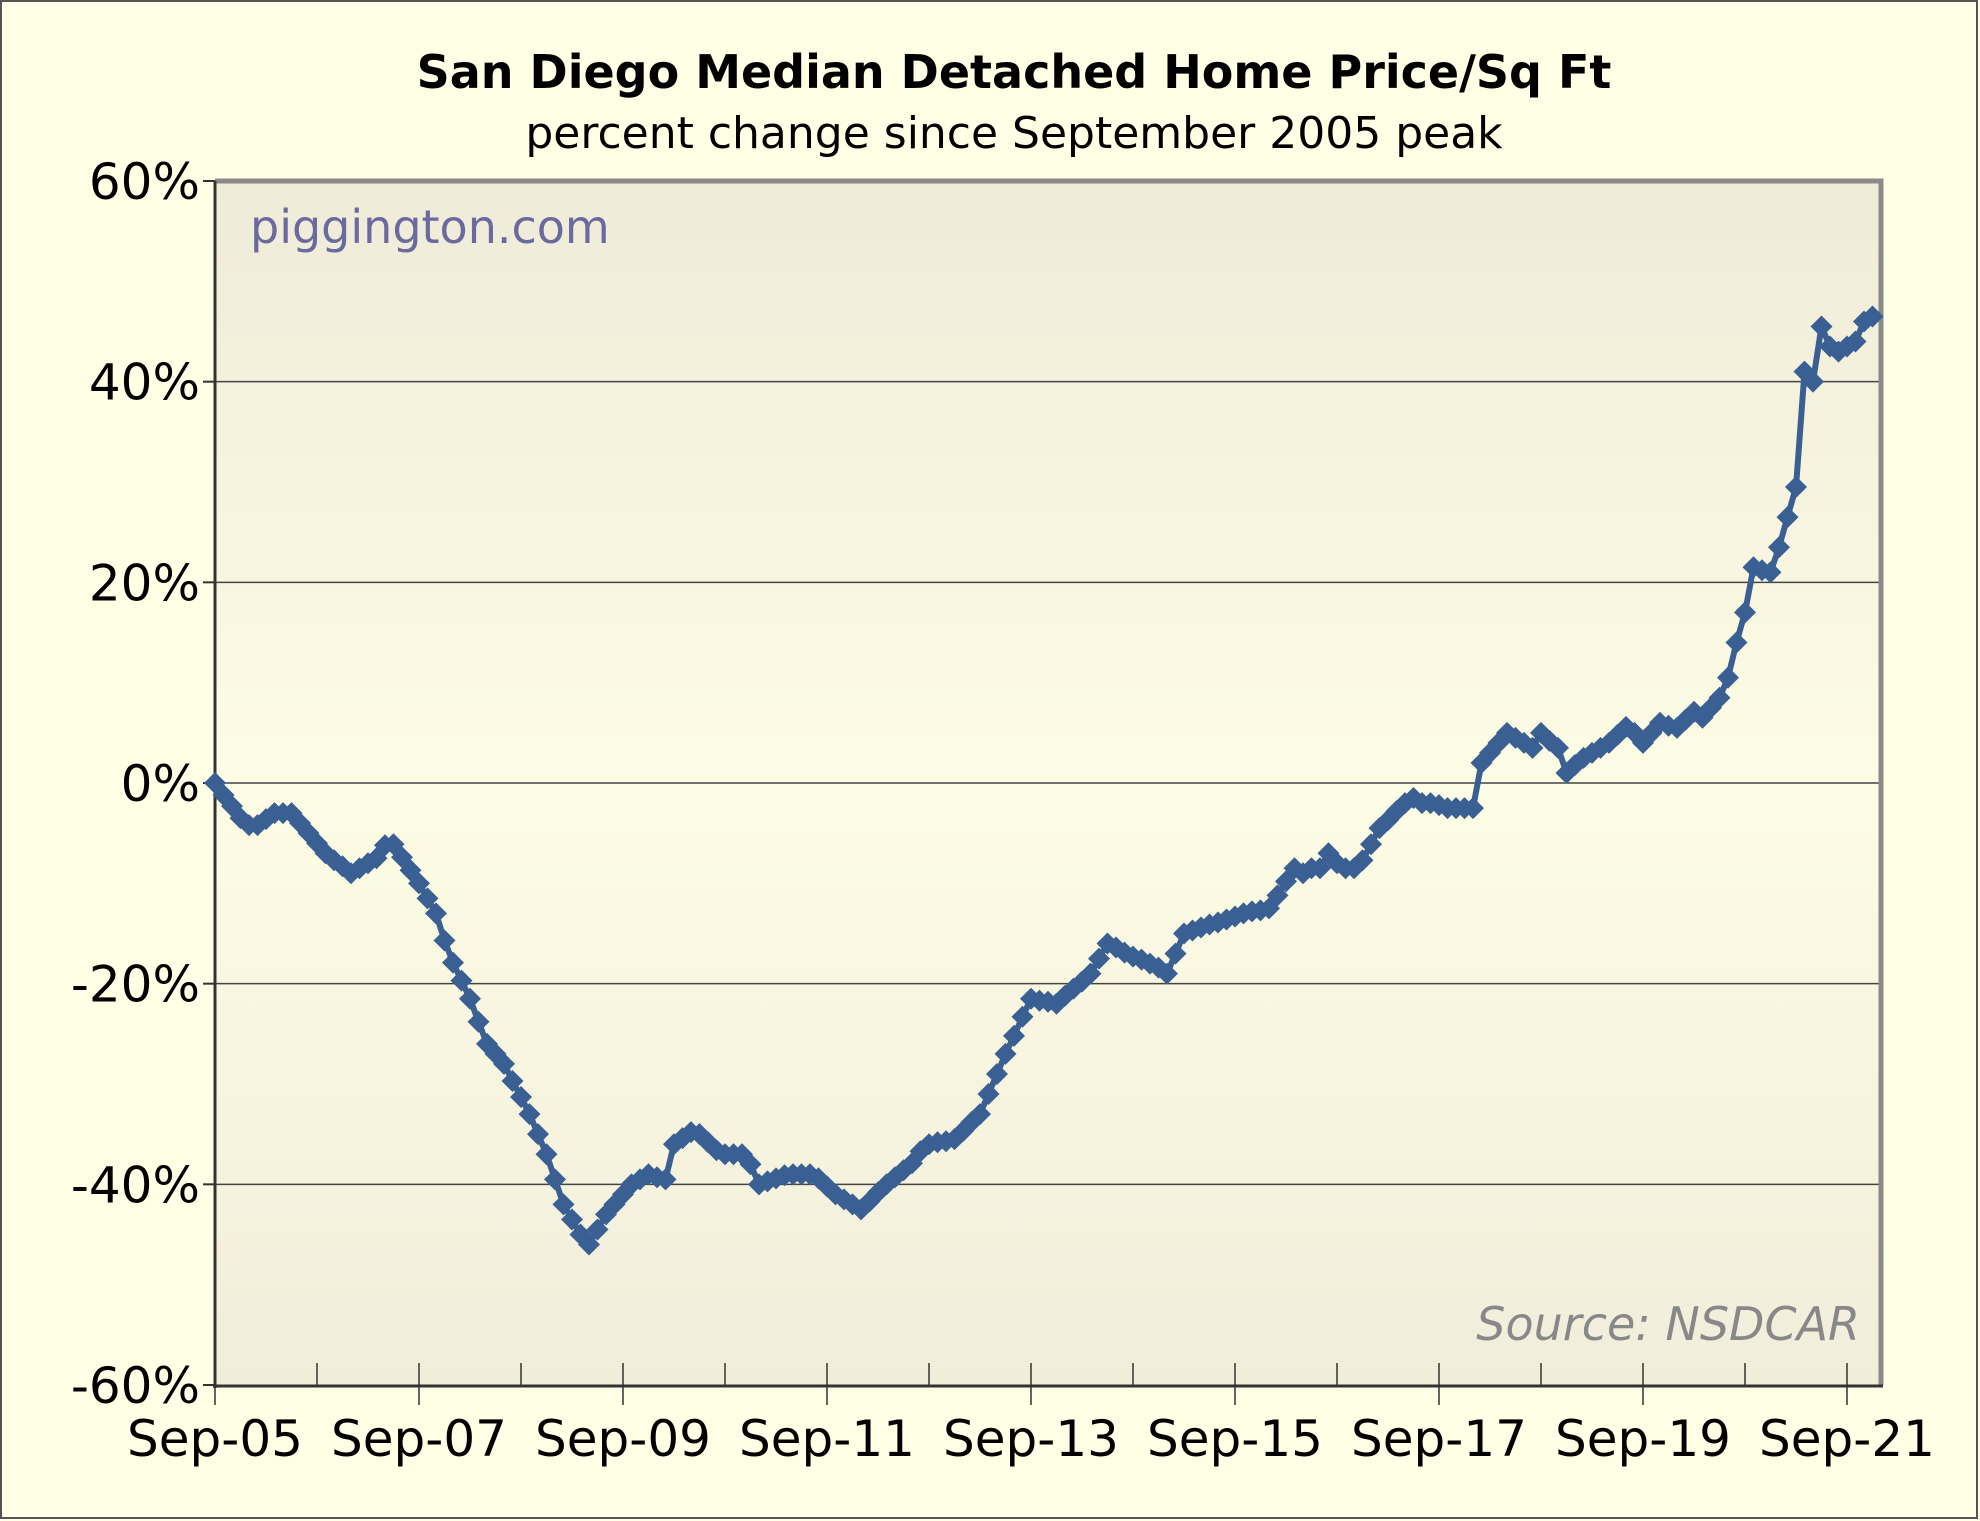 This screenshot has height=1521, width=1980. Describe the element at coordinates (1643, 1439) in the screenshot. I see `x-tick-label: Sep-19` at that location.